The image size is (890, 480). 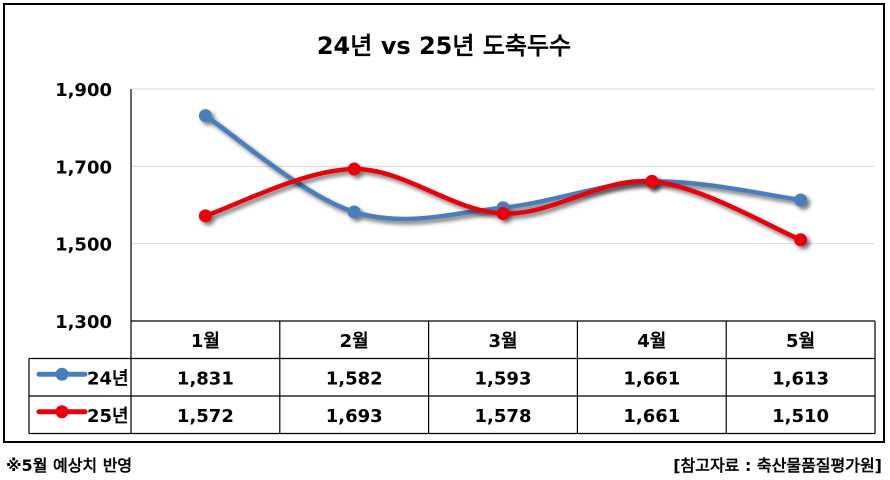 I want to click on footnote: ※5월 예상치 반영, so click(x=69, y=465).